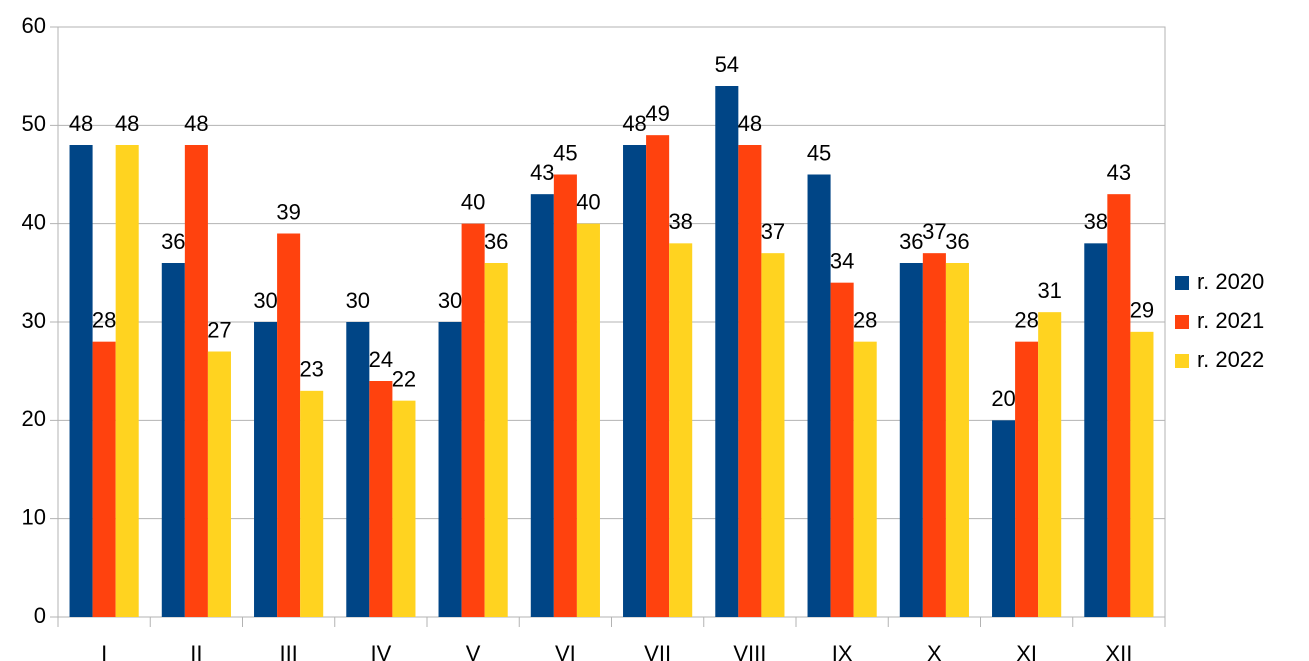 The height and width of the screenshot is (661, 1309). I want to click on data-label: 29, so click(1142, 310).